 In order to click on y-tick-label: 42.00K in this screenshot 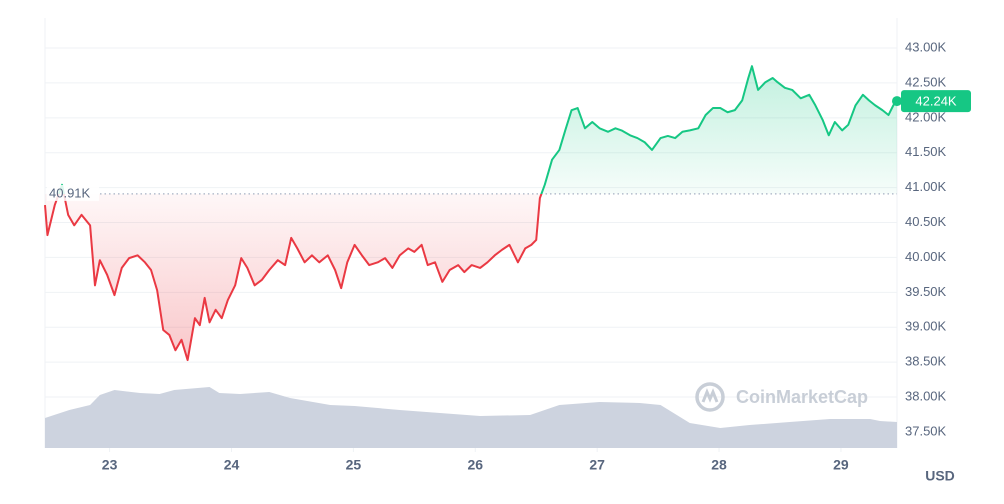, I will do `click(926, 116)`.